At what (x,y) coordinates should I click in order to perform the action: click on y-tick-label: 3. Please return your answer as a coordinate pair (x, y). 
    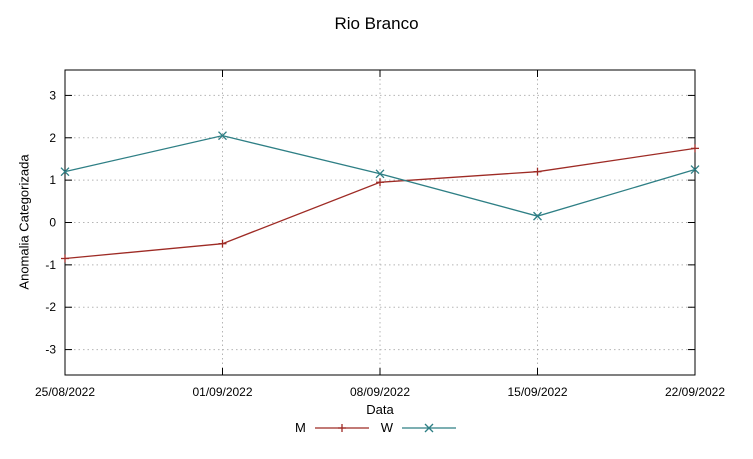
    Looking at the image, I should click on (52, 95).